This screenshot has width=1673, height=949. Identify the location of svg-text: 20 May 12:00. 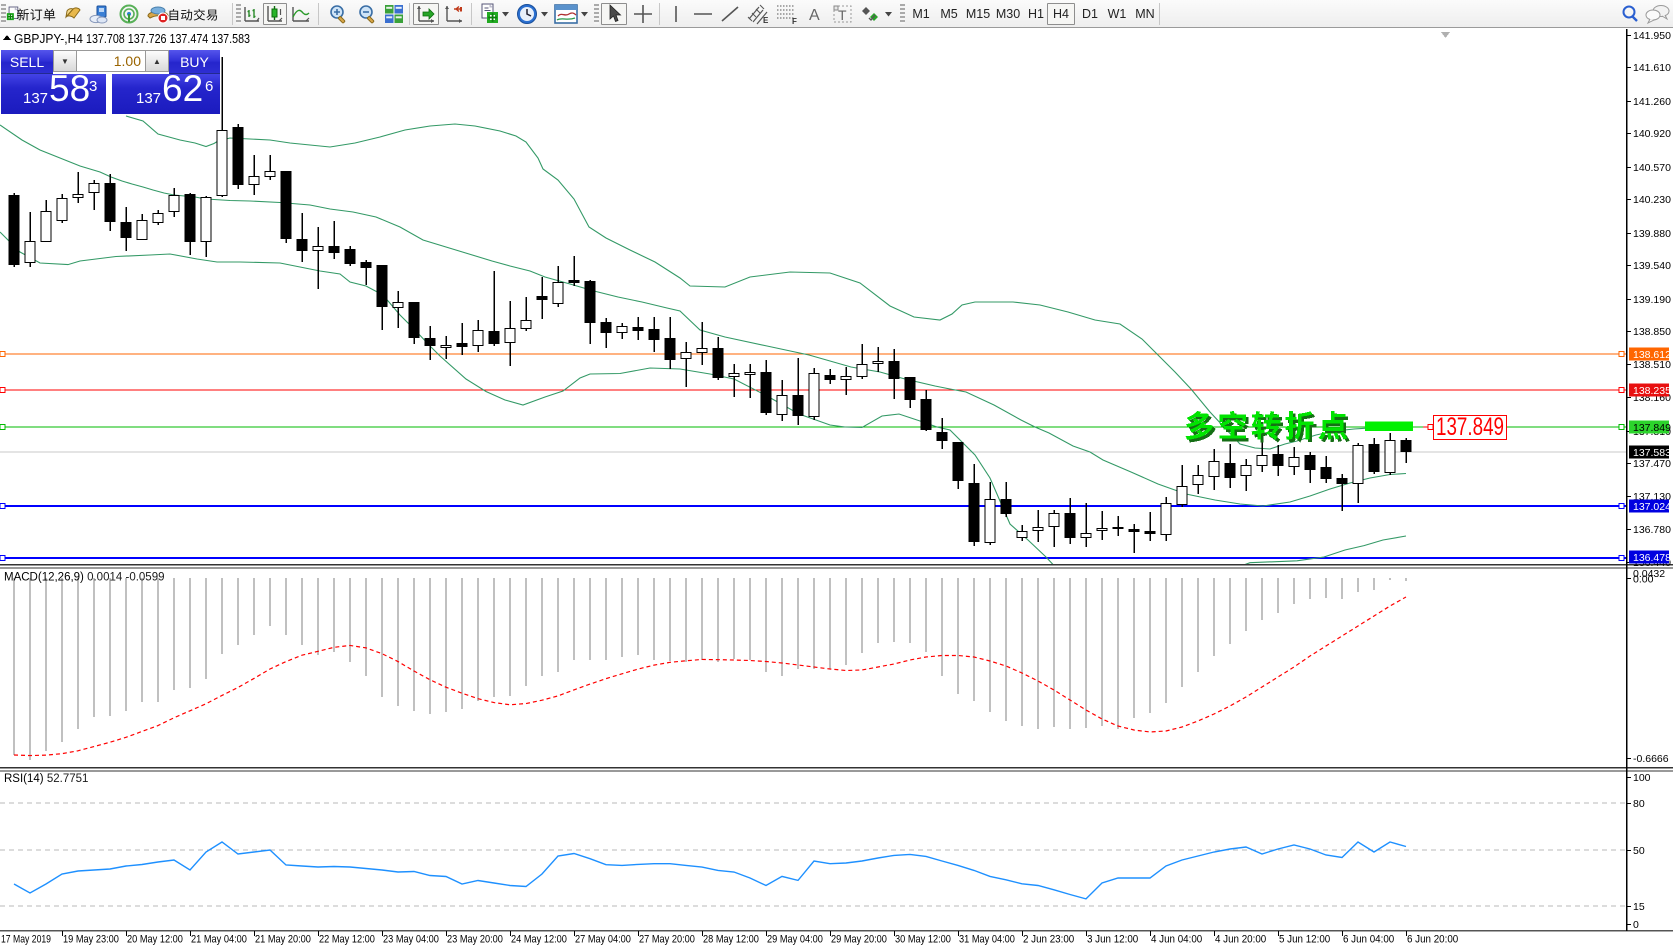
(155, 940).